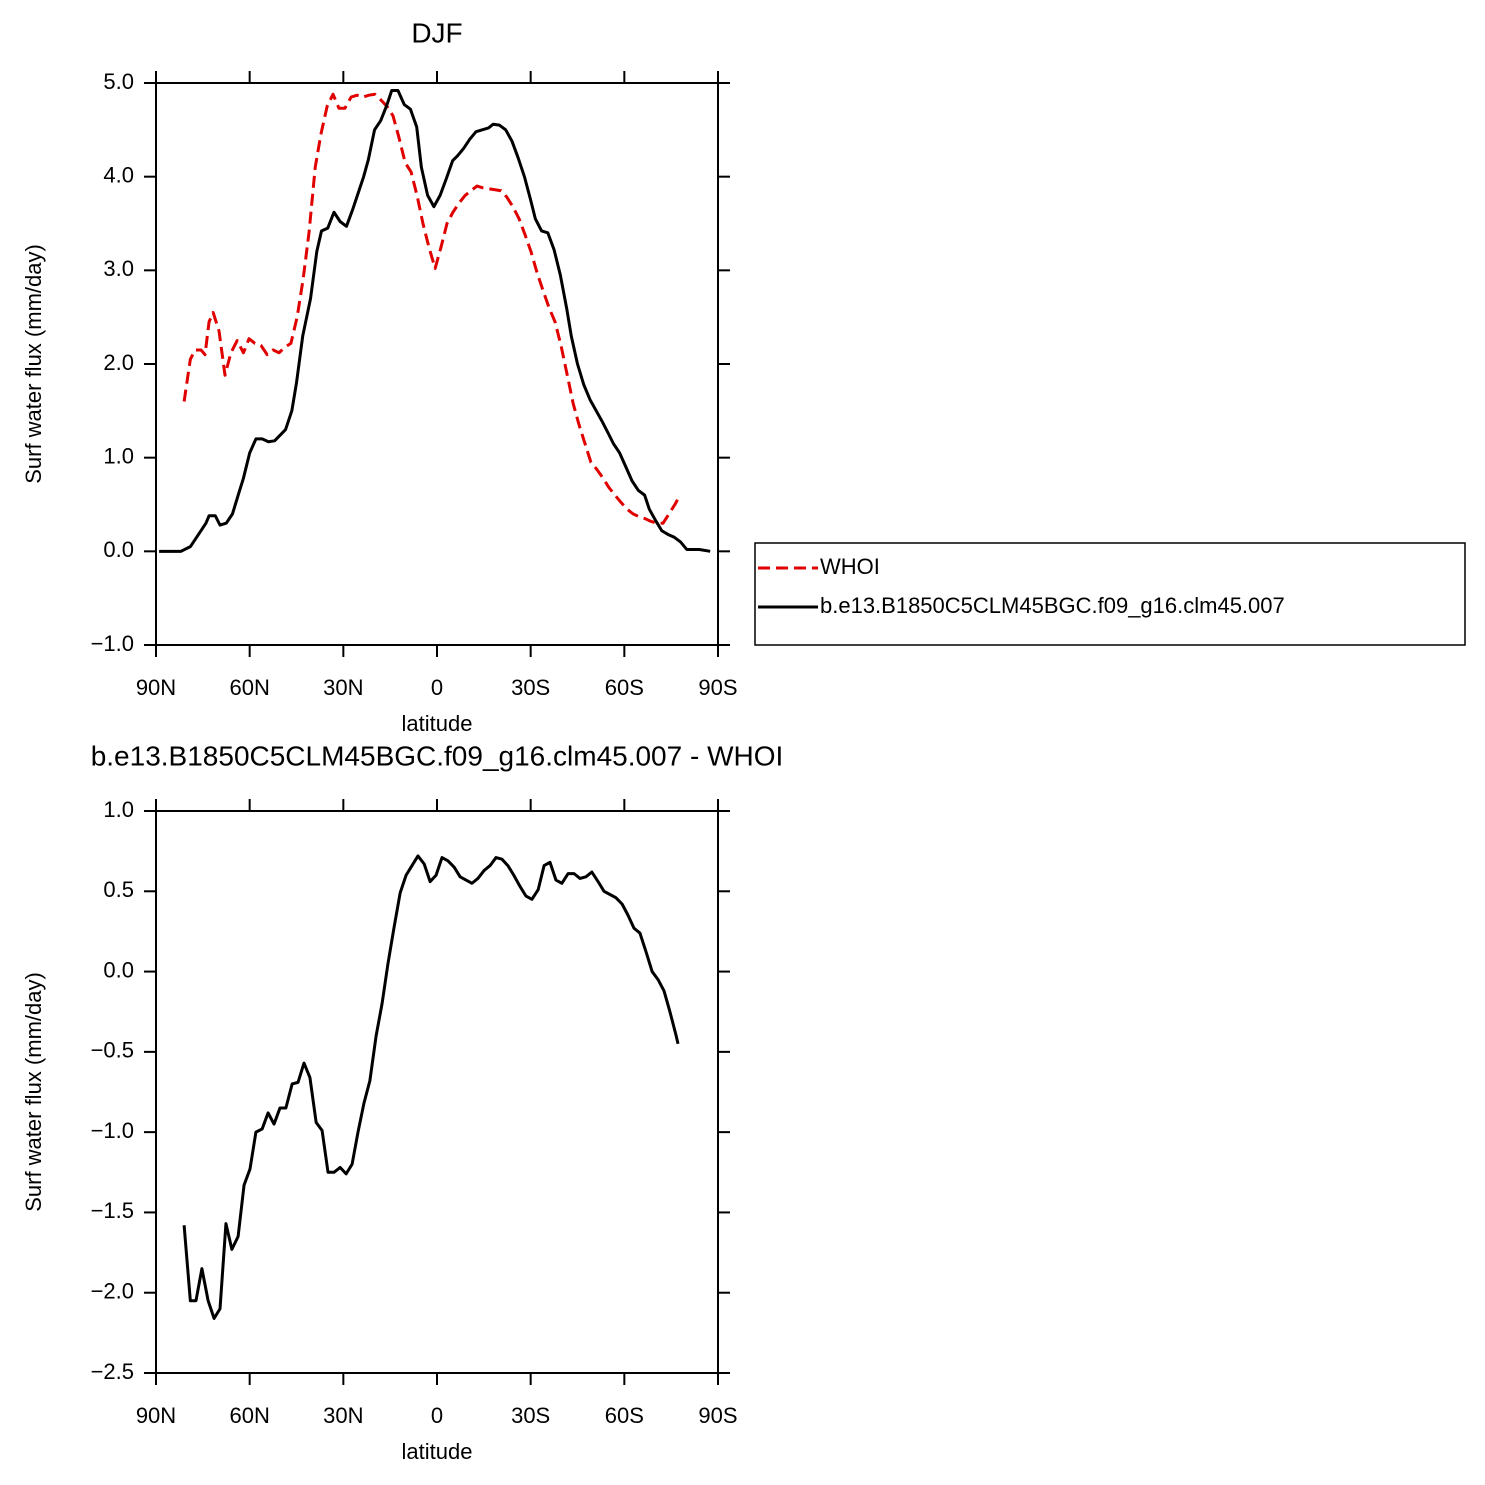  What do you see at coordinates (118, 174) in the screenshot?
I see `y-tick-label: 4.0` at bounding box center [118, 174].